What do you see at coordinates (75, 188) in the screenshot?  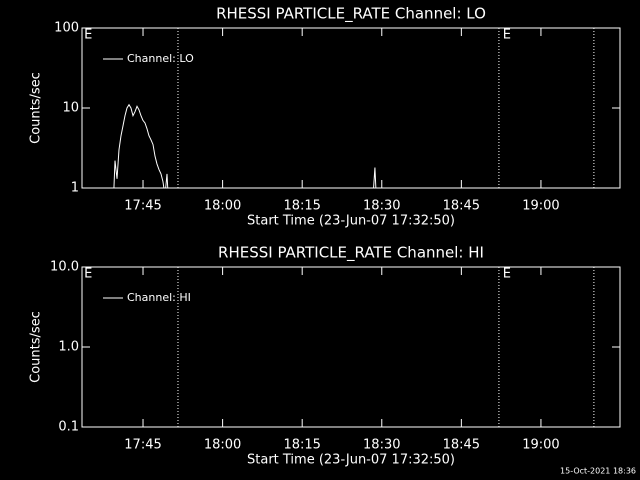 I see `y-tick-label: 1` at bounding box center [75, 188].